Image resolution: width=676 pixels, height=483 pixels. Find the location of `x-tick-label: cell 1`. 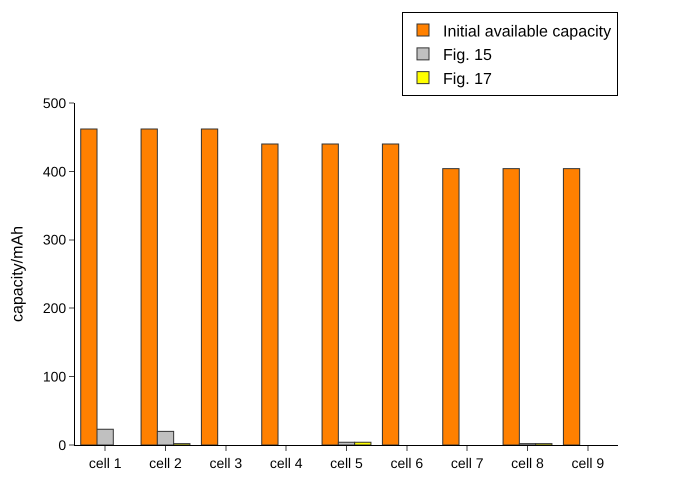

x-tick-label: cell 1 is located at coordinates (105, 462).